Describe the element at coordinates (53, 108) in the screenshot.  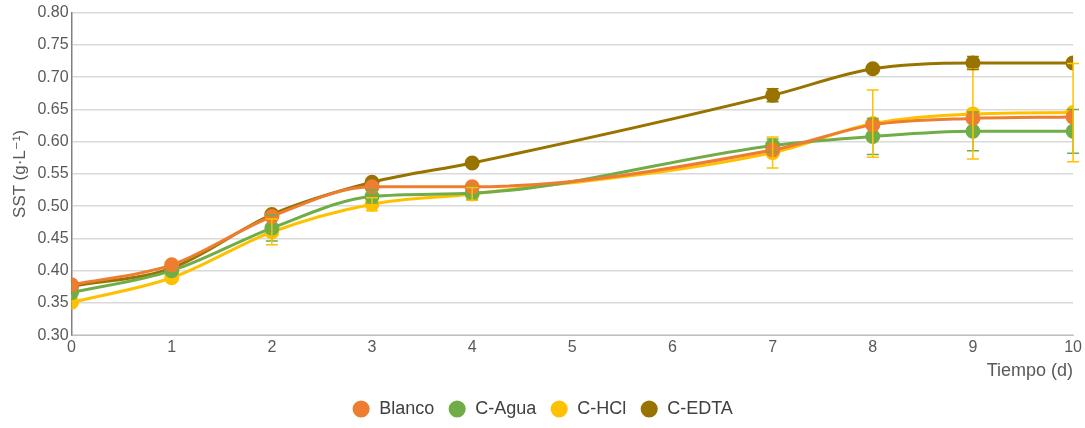
I see `y-tick-label: 0.65` at that location.